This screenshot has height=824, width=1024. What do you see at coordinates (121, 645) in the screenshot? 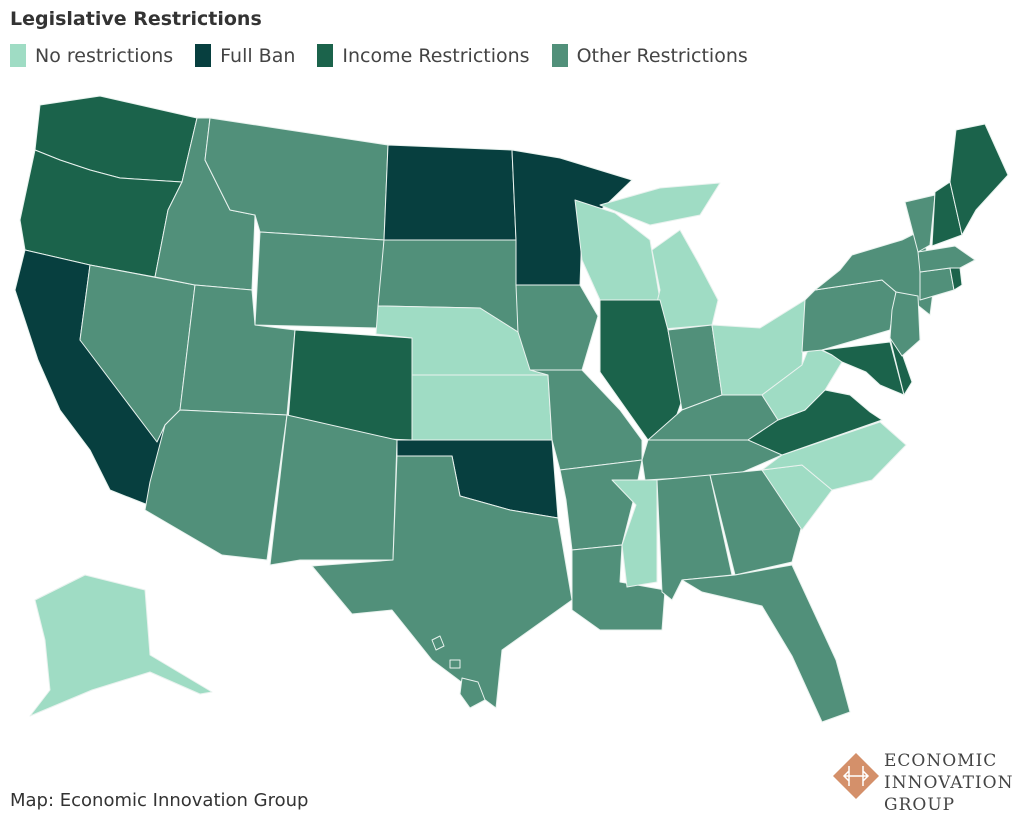
I see `state-ak` at bounding box center [121, 645].